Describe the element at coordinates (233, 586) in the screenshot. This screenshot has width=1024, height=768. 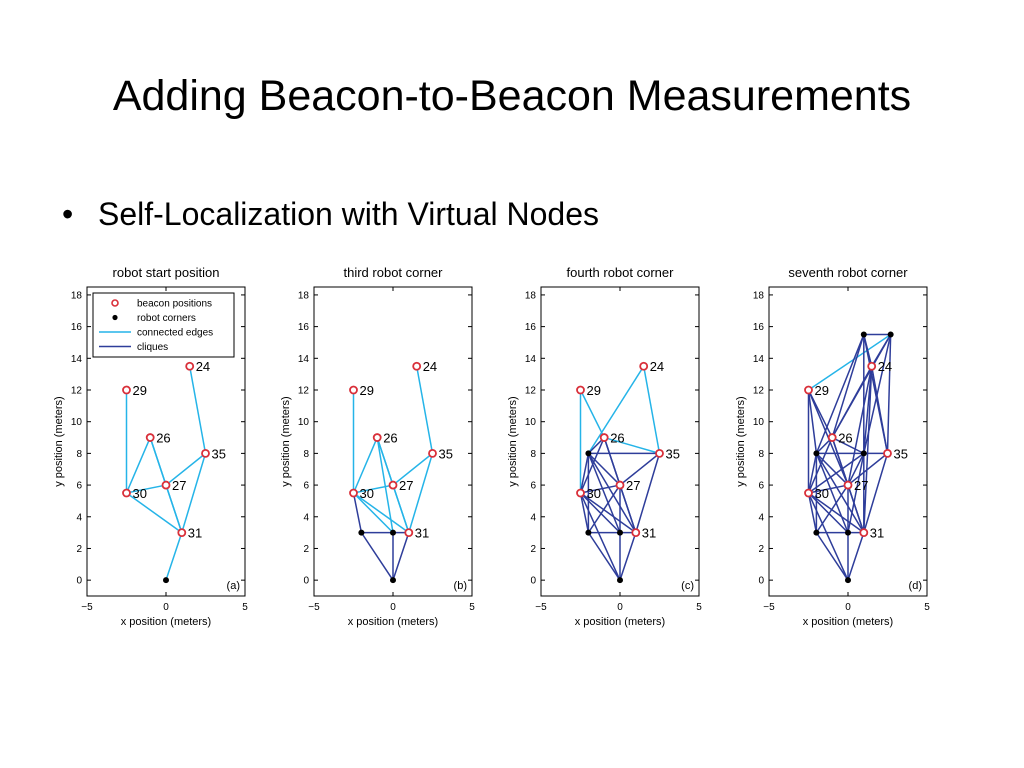
I see `panel-label: (a)` at that location.